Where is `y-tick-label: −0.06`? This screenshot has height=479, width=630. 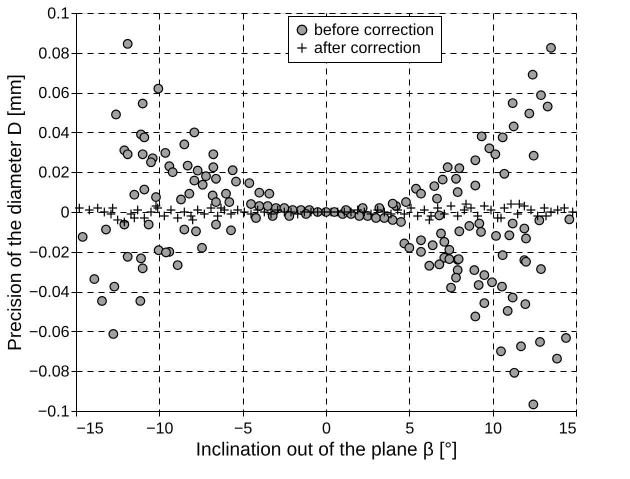
y-tick-label: −0.06 is located at coordinates (49, 332).